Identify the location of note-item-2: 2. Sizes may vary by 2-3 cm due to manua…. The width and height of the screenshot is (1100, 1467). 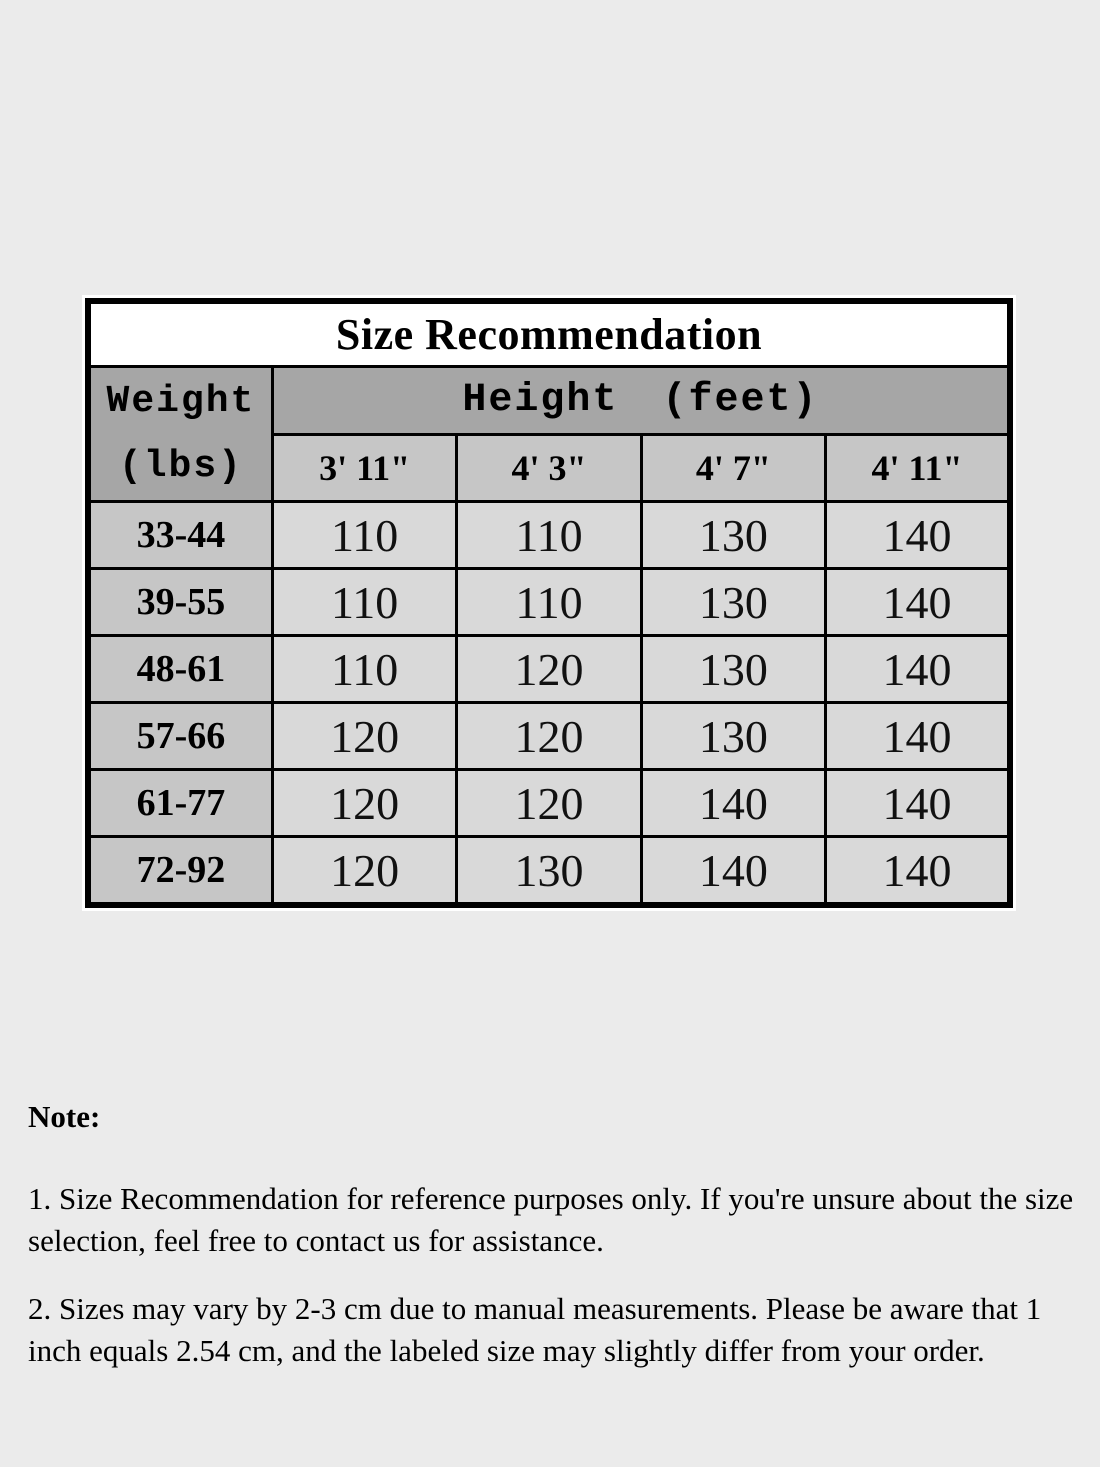
(535, 1329).